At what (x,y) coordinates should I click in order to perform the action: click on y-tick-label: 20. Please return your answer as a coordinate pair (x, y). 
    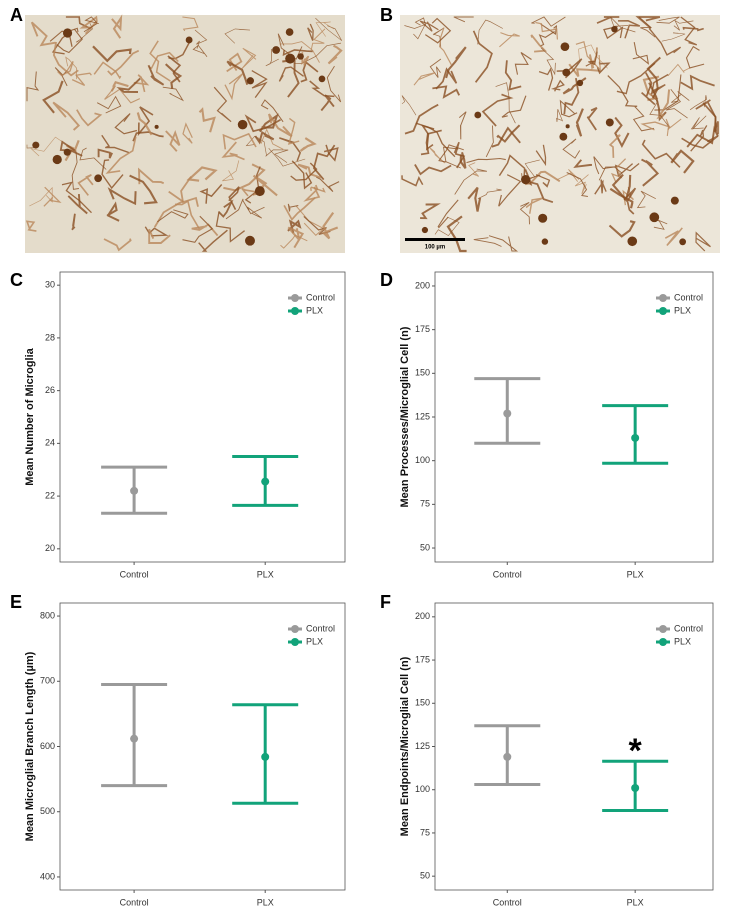
    Looking at the image, I should click on (50, 548).